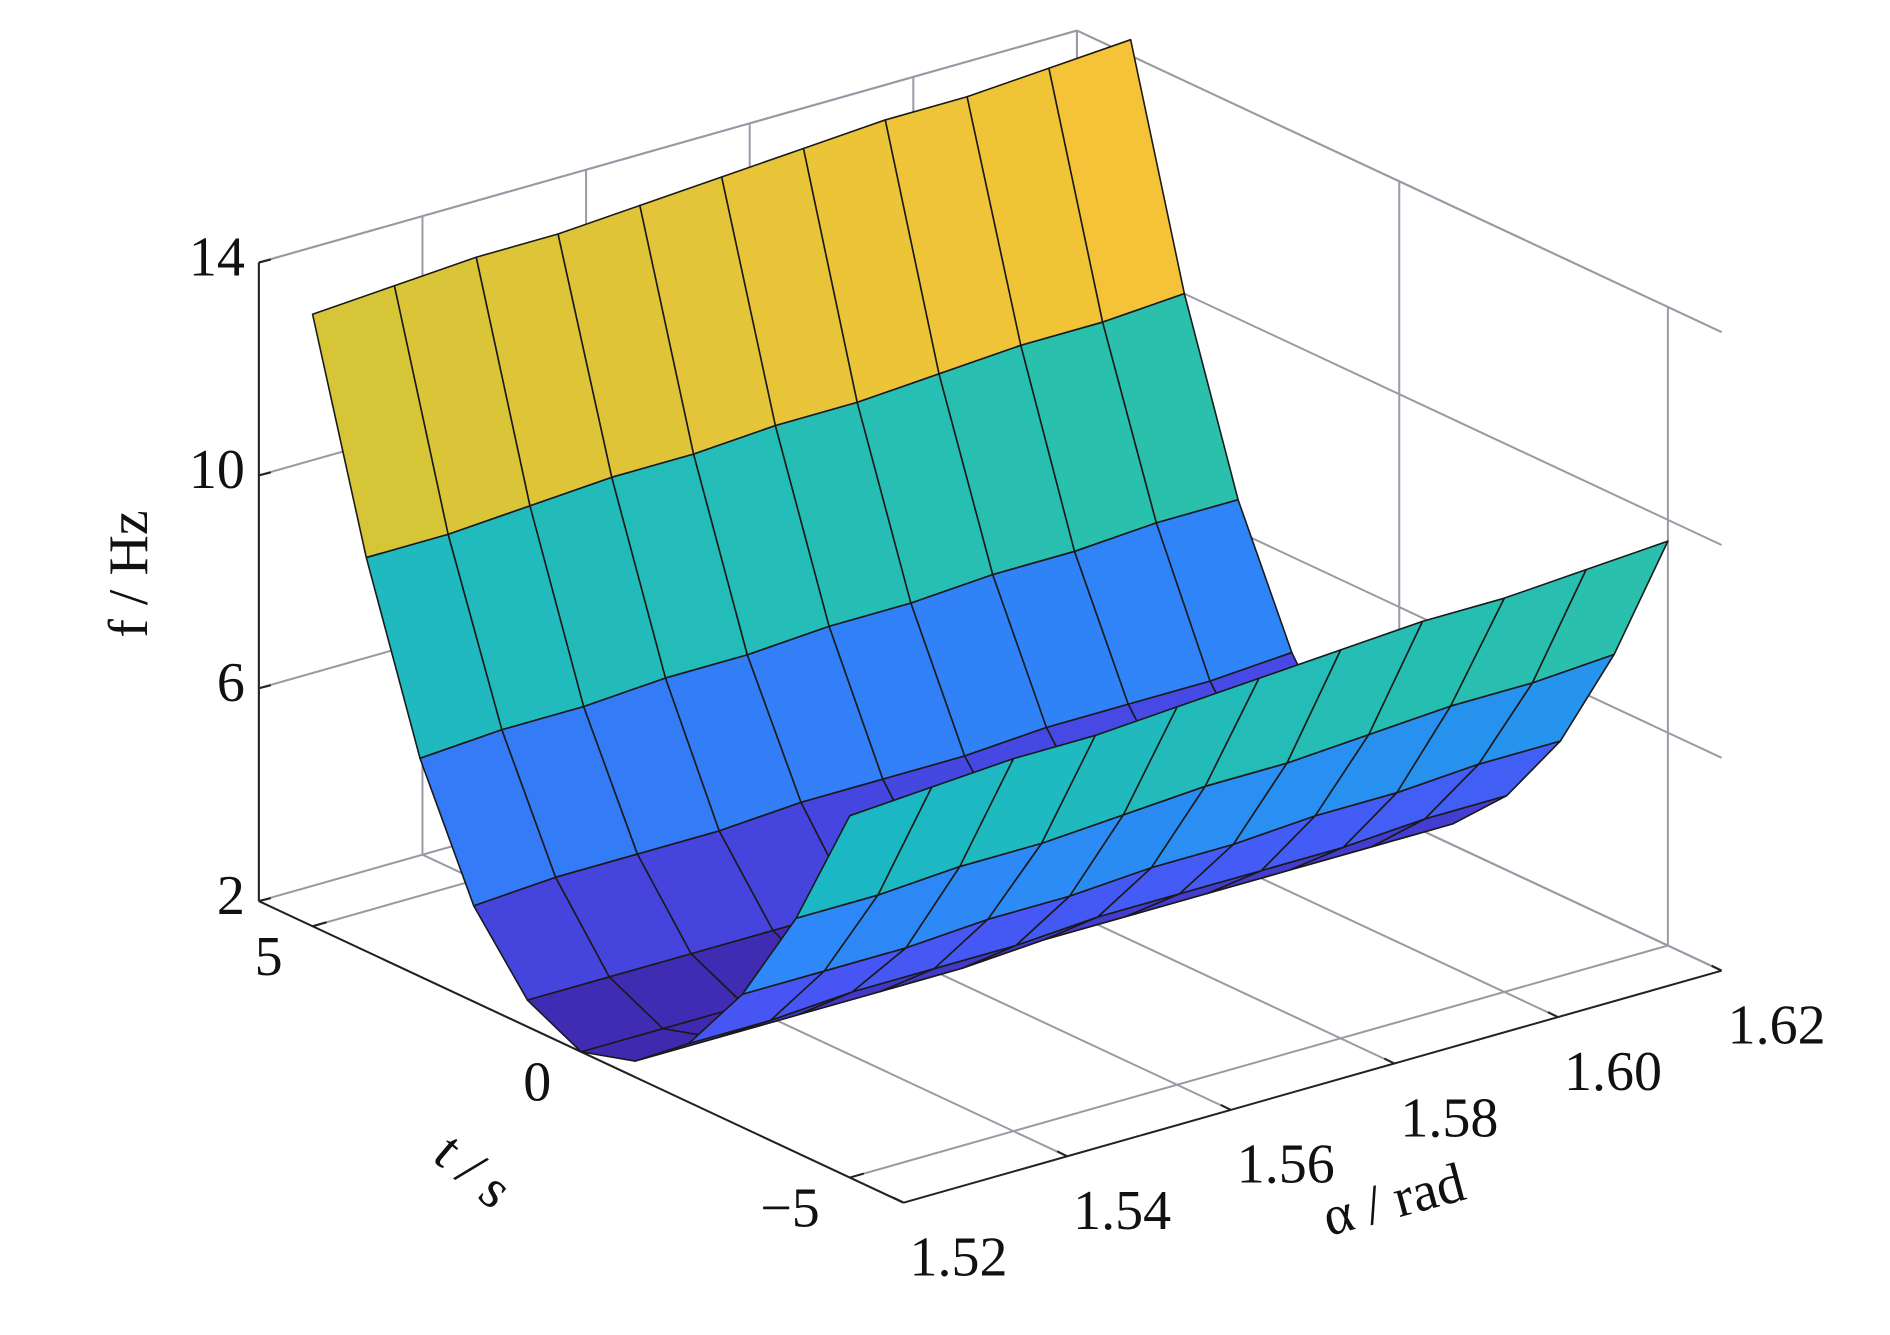  I want to click on x-axis-label: α / rad, so click(1394, 1199).